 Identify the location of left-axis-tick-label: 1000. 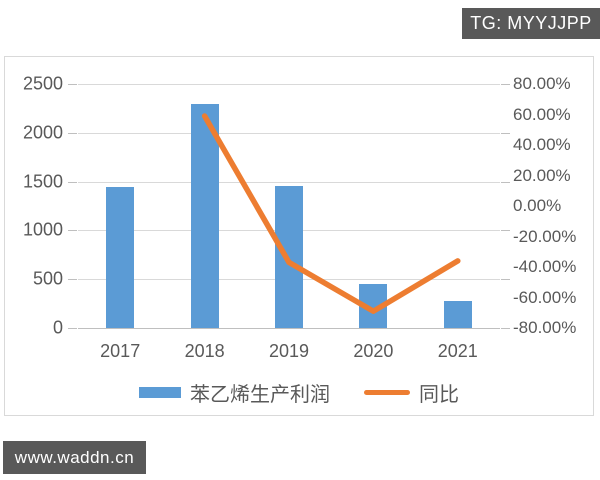
(42, 229).